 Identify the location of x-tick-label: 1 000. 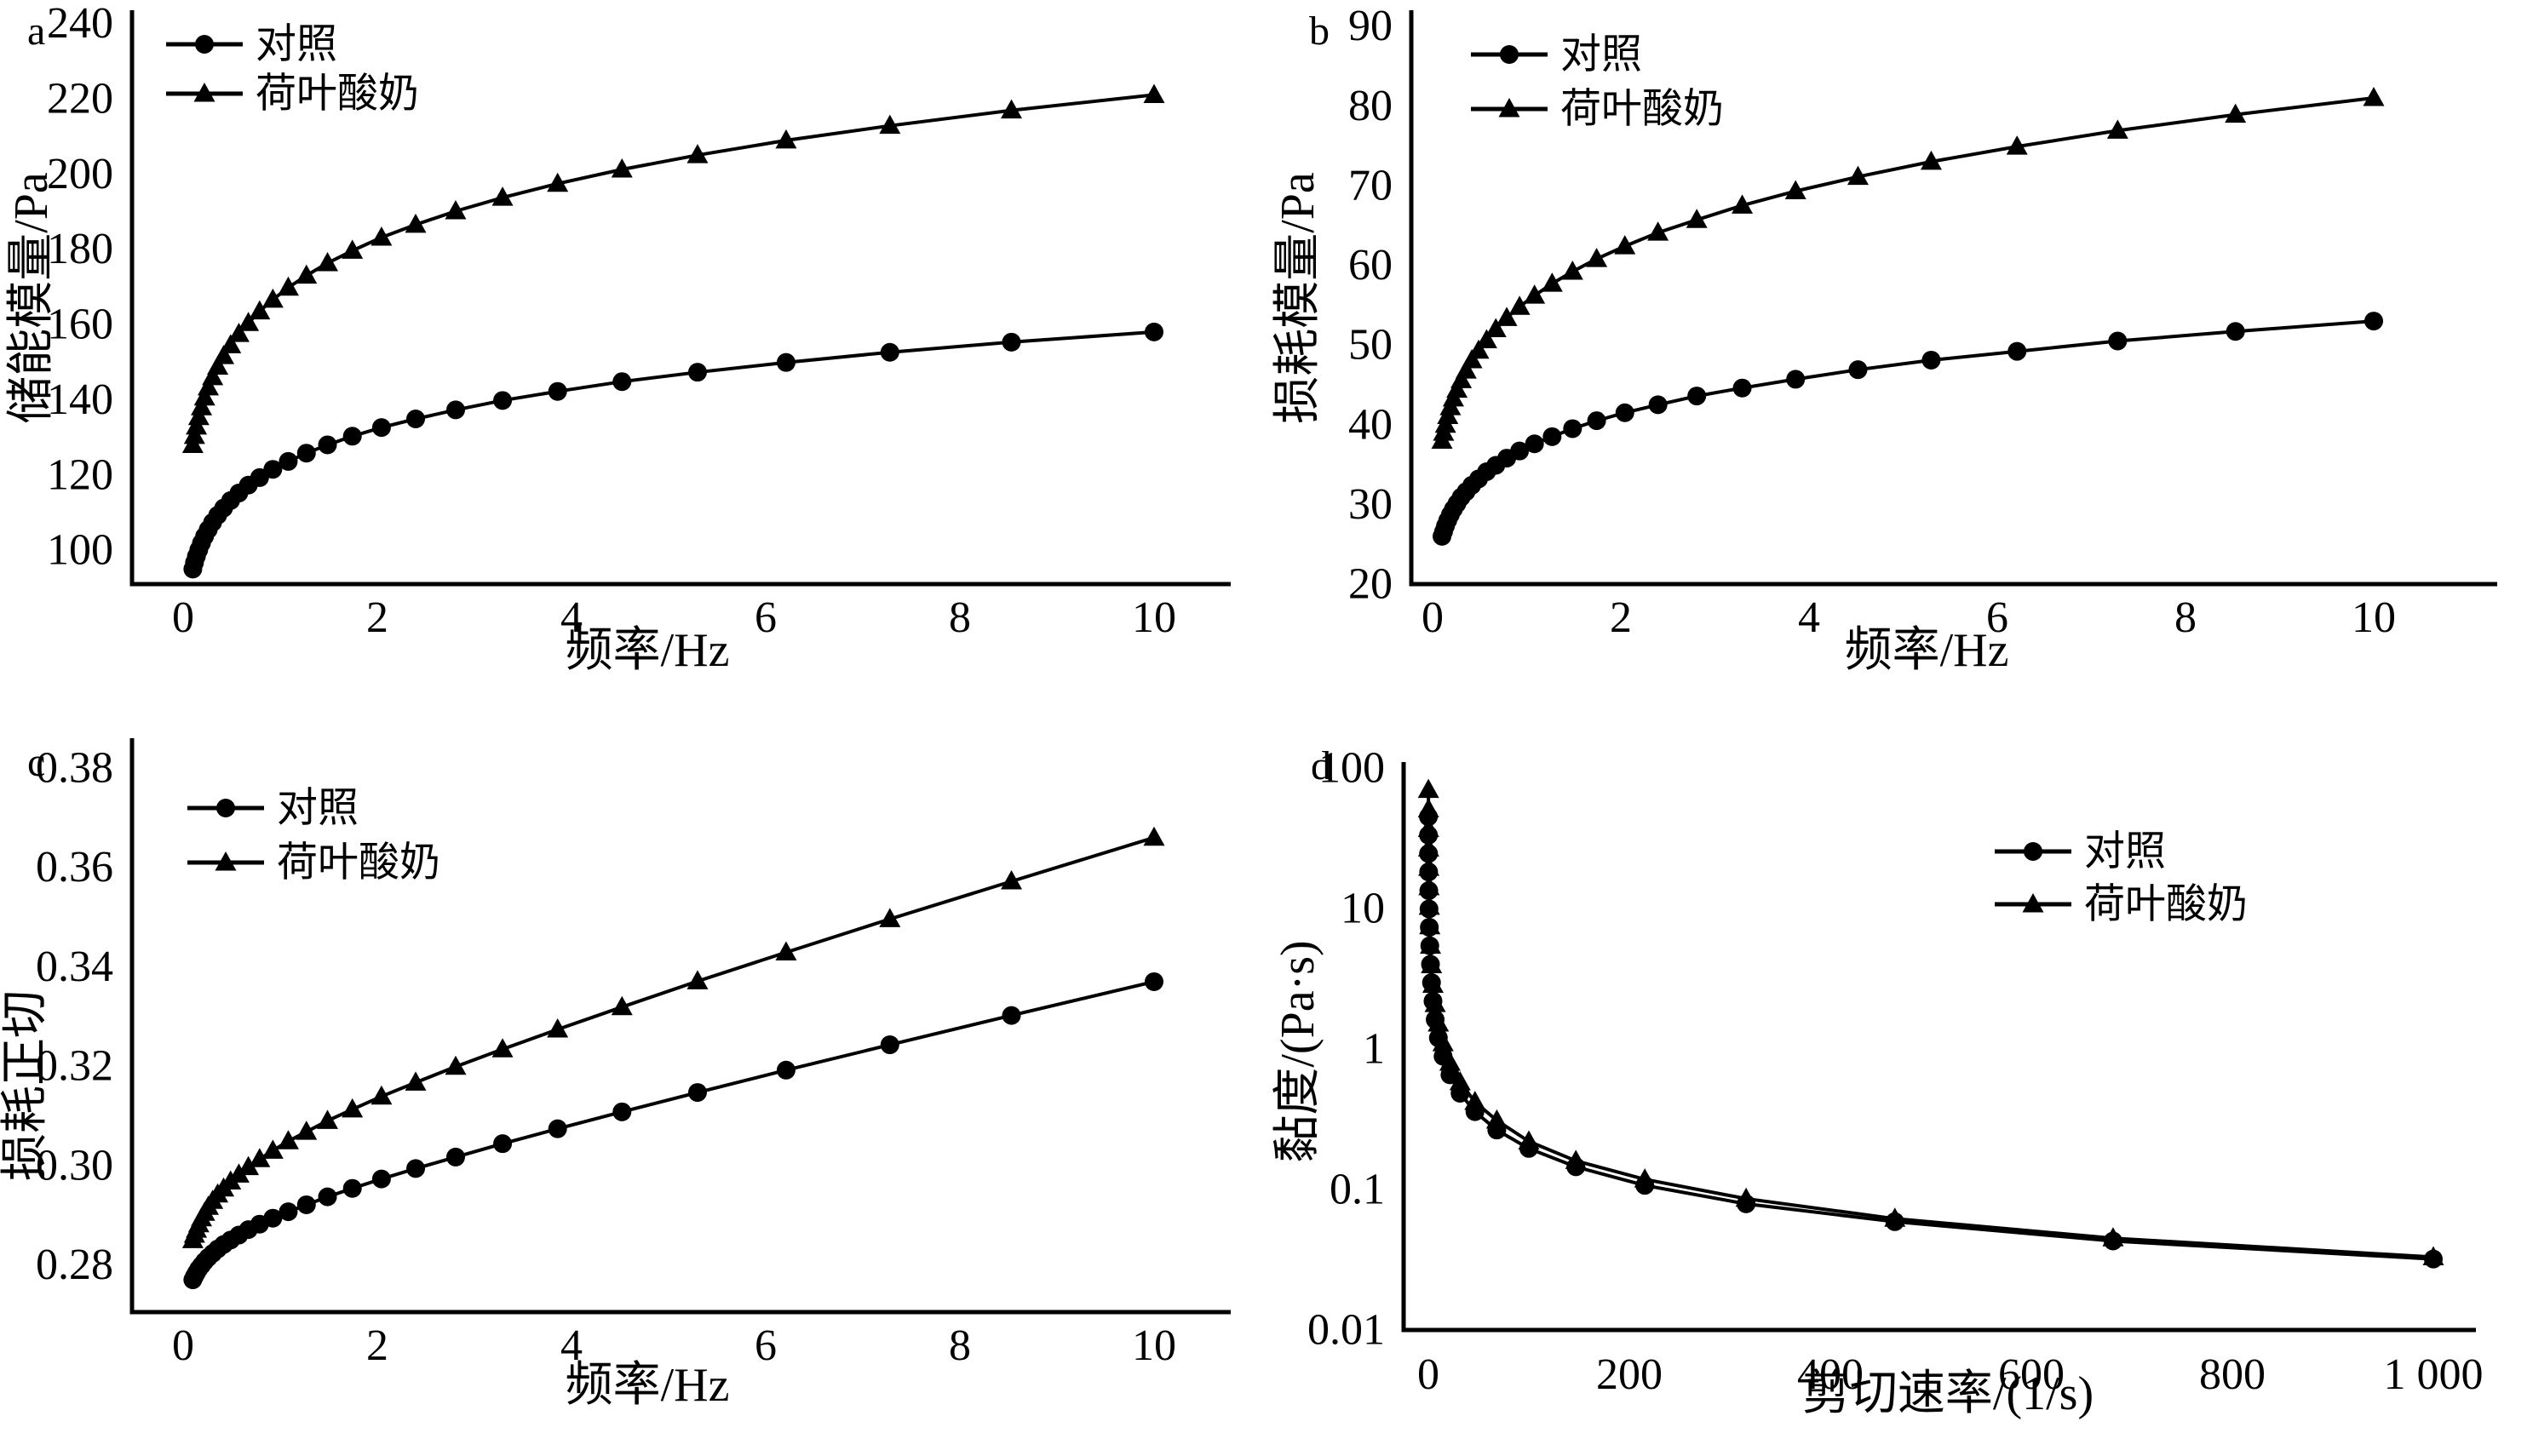
(2434, 1374).